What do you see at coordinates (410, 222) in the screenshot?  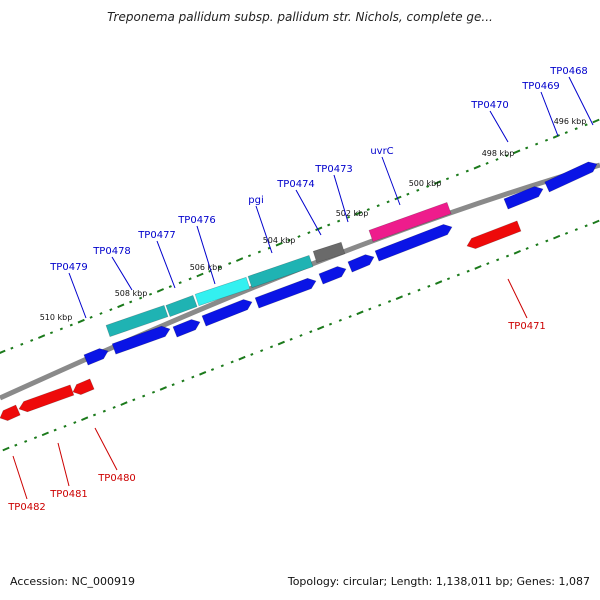 I see `pink-gene` at bounding box center [410, 222].